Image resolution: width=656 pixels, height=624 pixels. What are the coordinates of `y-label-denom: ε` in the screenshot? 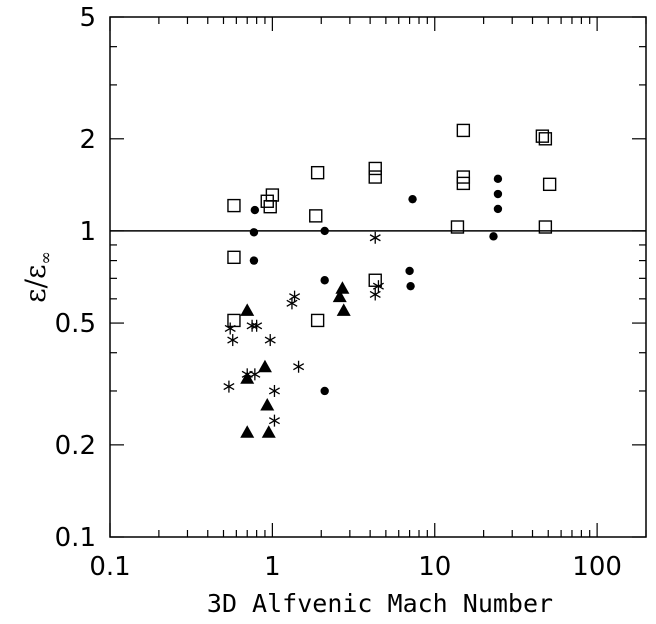 It's located at (35, 271).